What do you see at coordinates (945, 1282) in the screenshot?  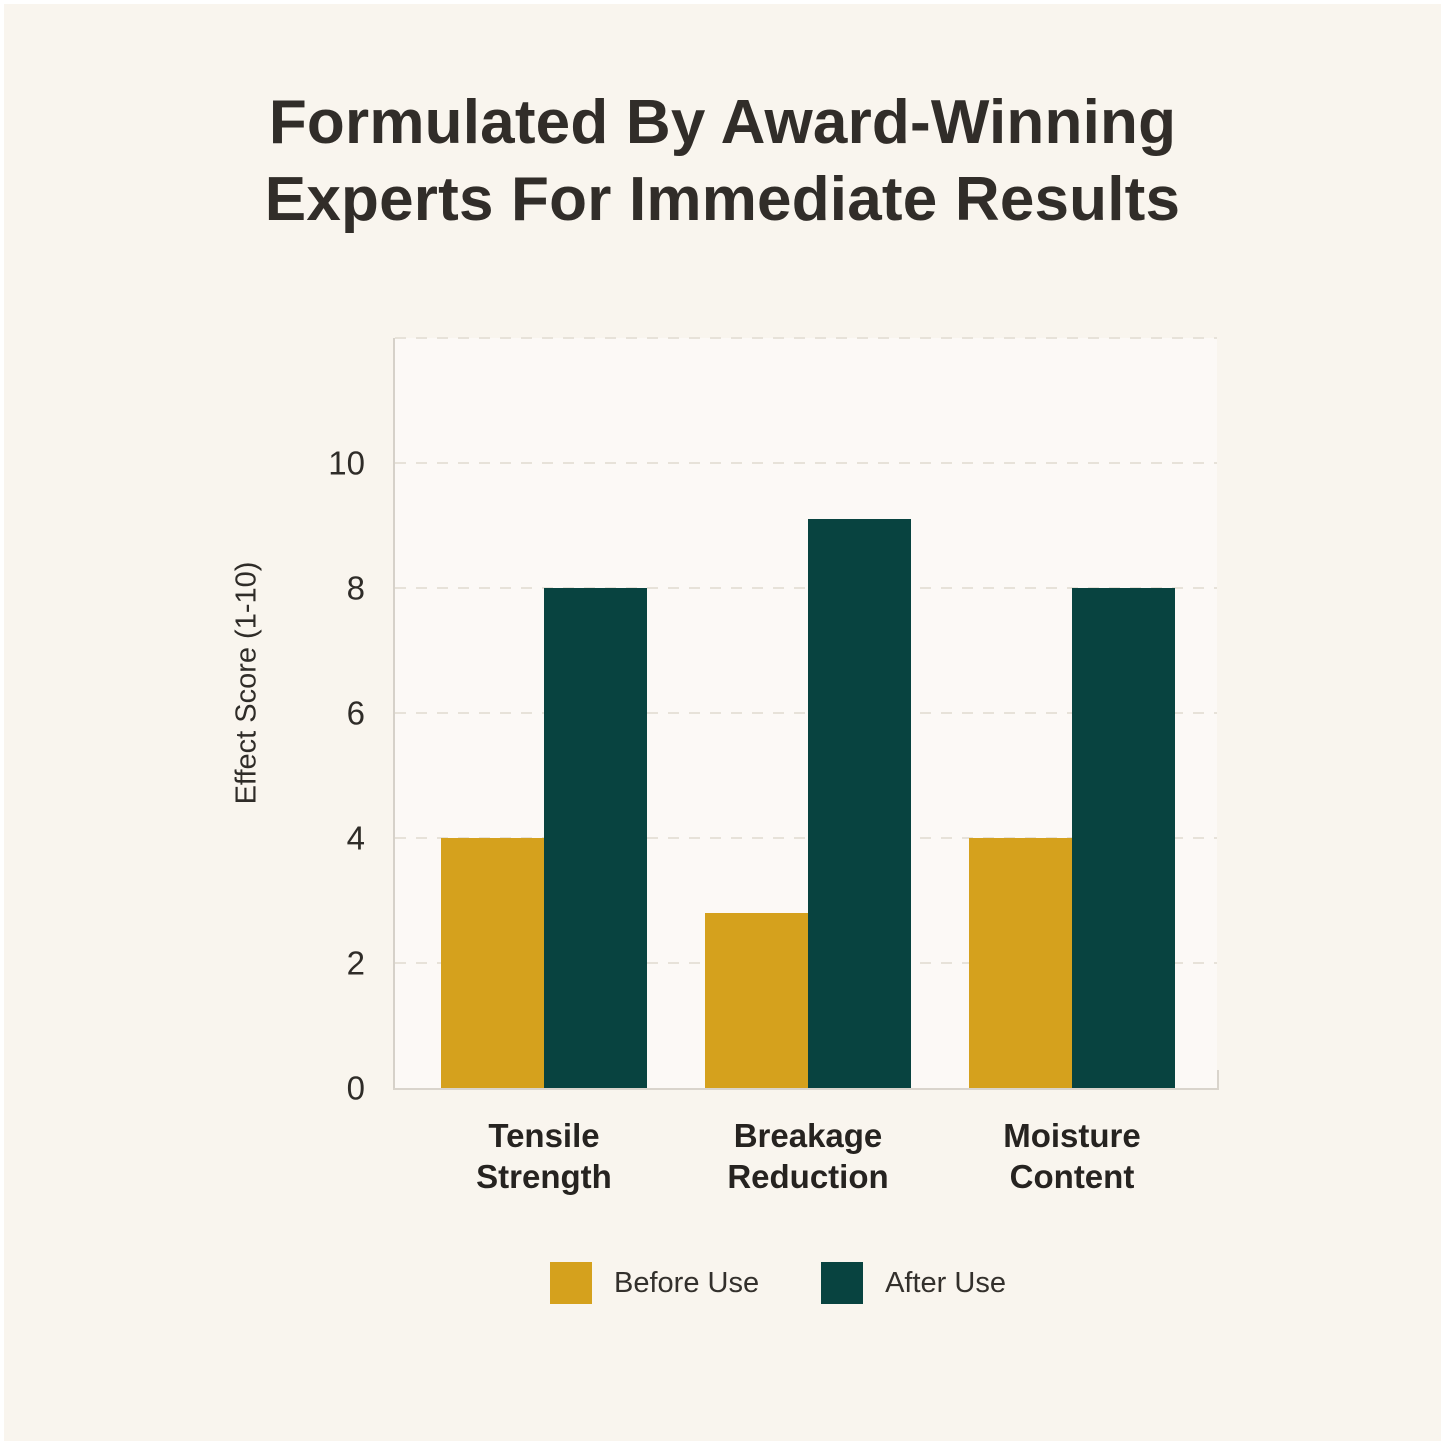 I see `legend-label-after-use: After Use` at bounding box center [945, 1282].